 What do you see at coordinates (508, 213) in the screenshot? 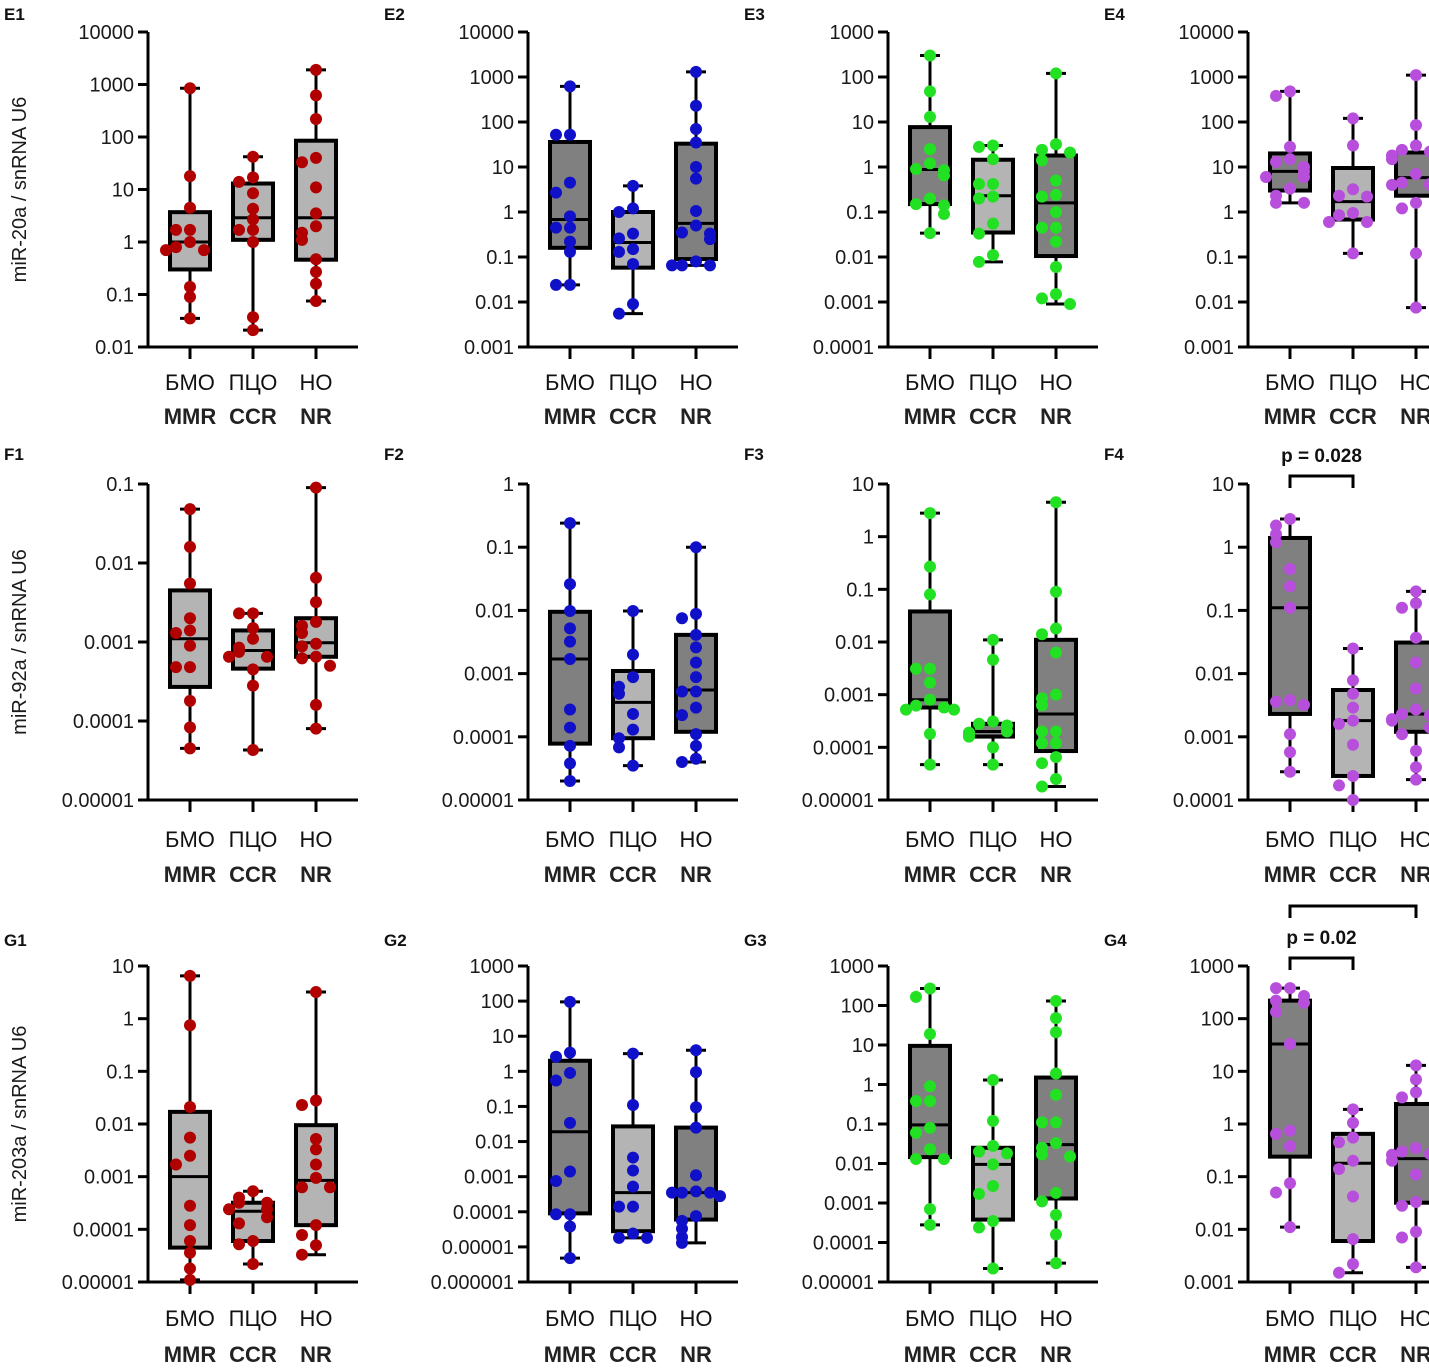
I see `y-tick-label: 1` at bounding box center [508, 213].